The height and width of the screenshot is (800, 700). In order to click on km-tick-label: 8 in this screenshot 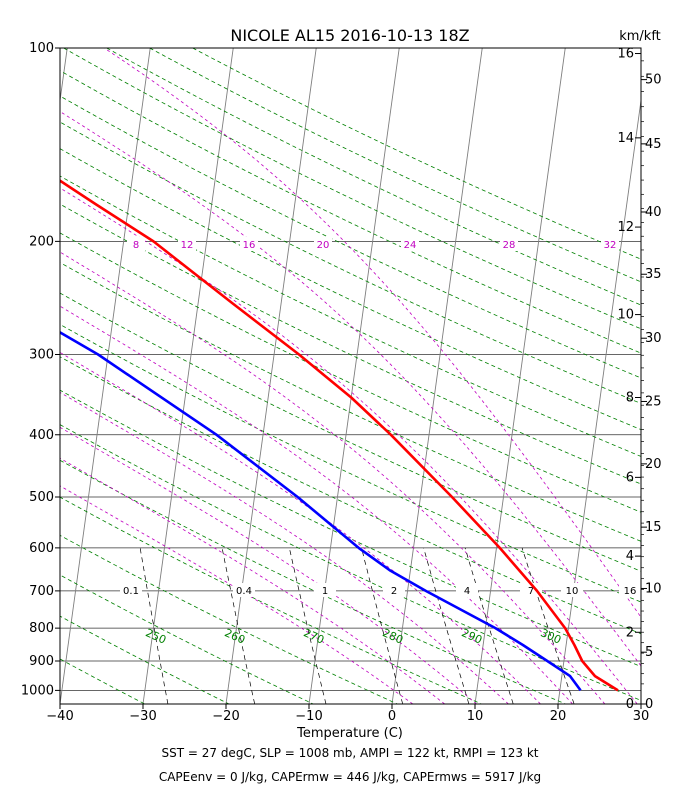, I will do `click(630, 398)`.